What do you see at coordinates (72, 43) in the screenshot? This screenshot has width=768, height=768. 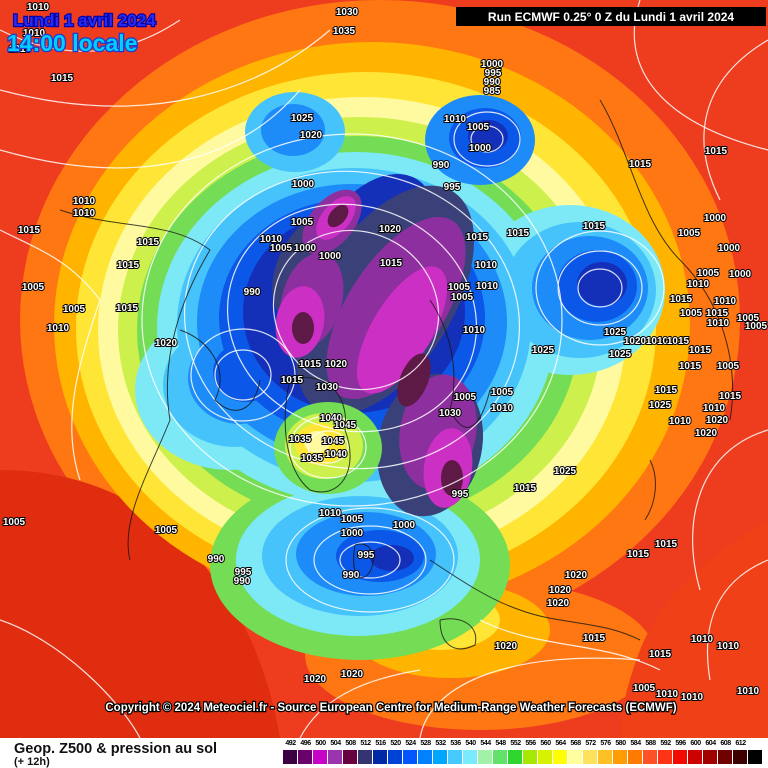 I see `local-time: 14:00 locale` at bounding box center [72, 43].